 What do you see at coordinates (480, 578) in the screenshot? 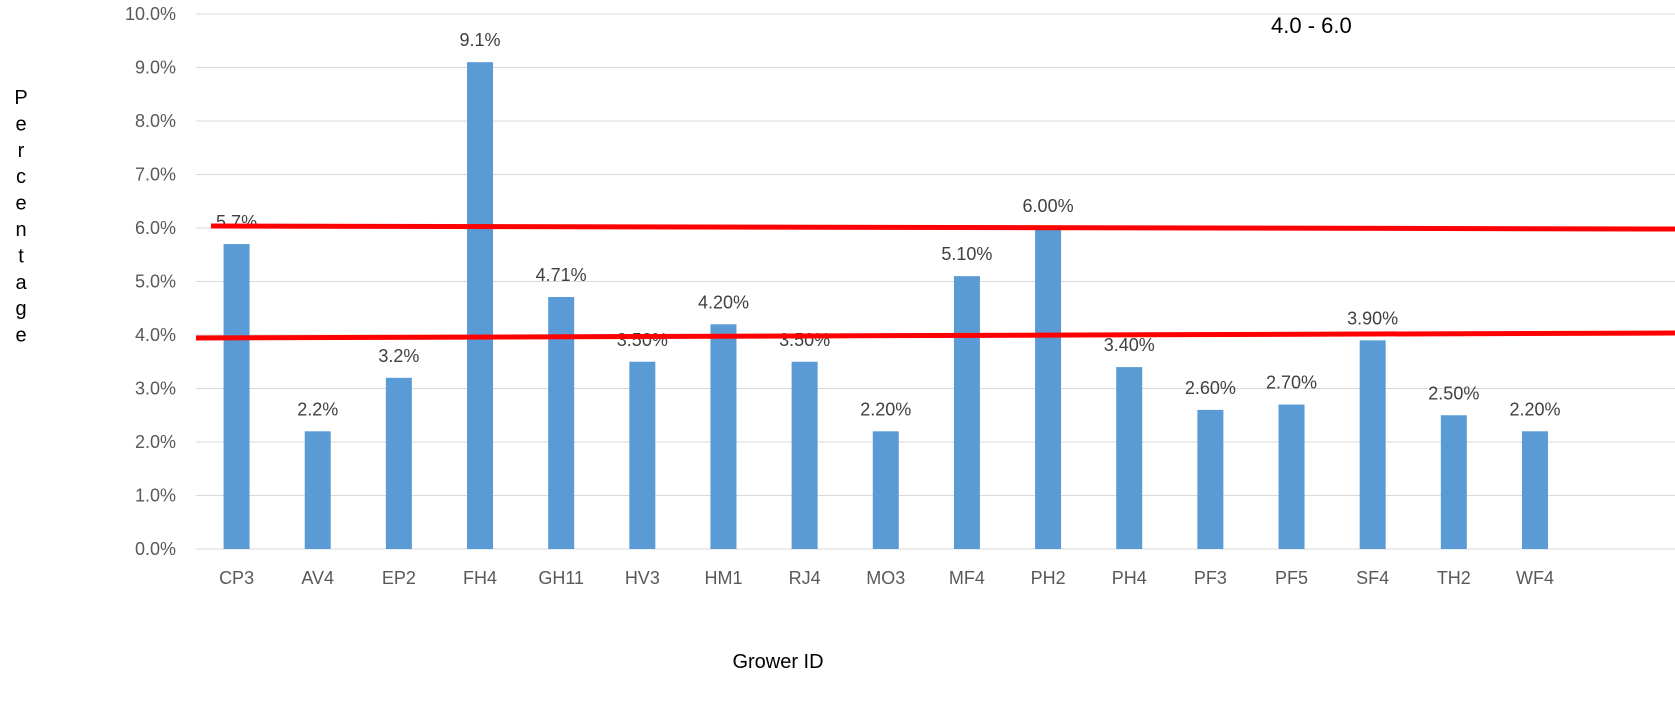
I see `x-tick-label: FH4` at bounding box center [480, 578].